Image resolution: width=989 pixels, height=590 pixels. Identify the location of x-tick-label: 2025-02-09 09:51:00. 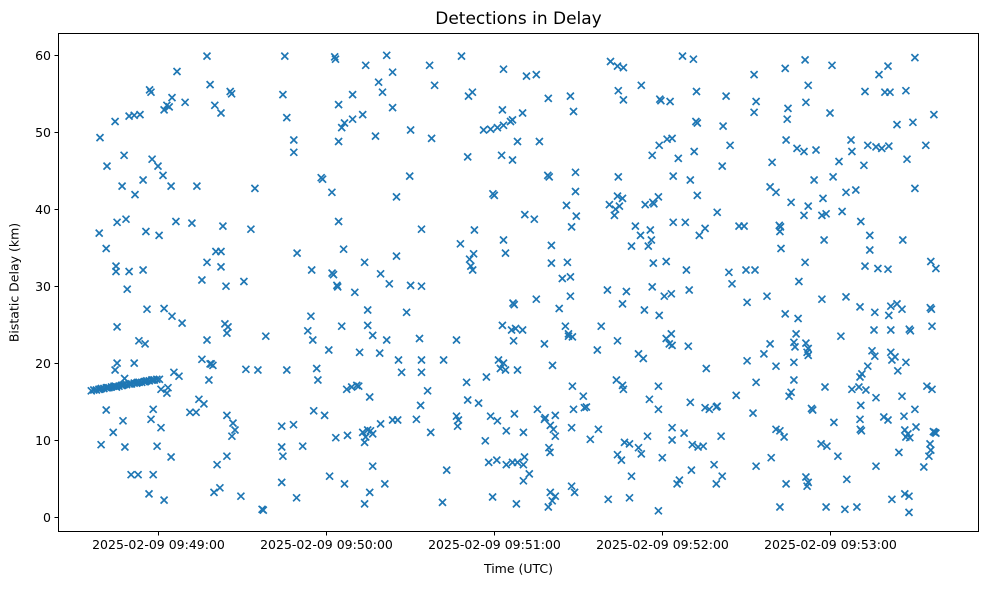
(494, 544).